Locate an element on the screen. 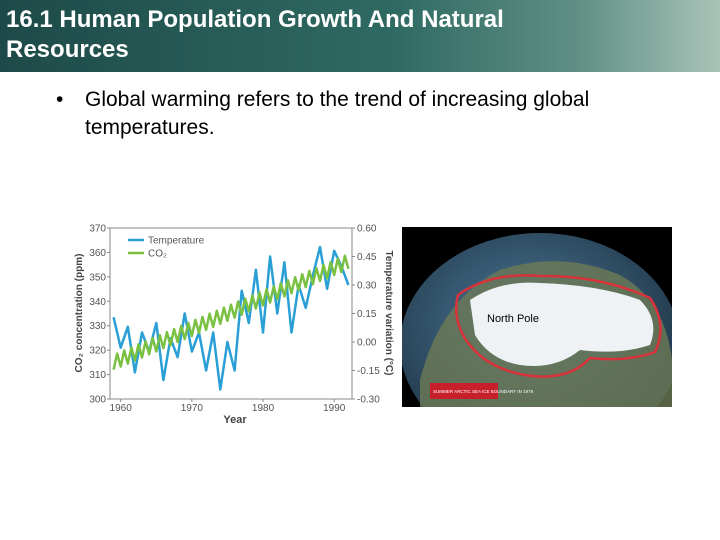  ice-boundary is located at coordinates (558, 326).